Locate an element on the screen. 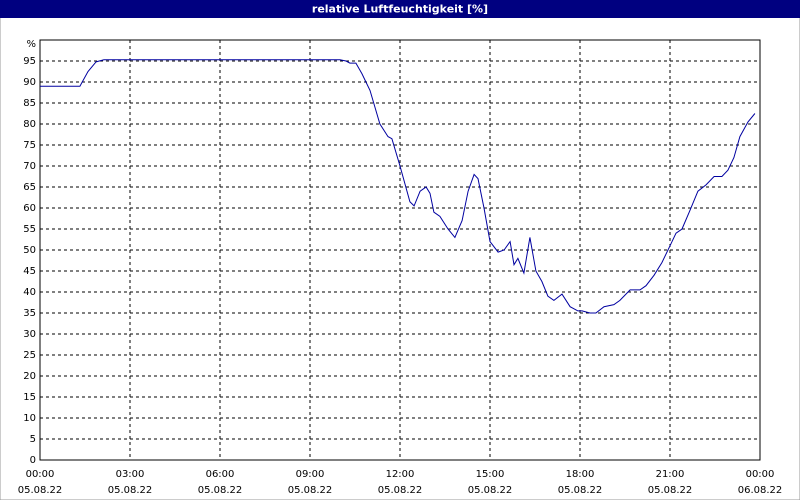  x-tick-date: 06.08.22 is located at coordinates (760, 490).